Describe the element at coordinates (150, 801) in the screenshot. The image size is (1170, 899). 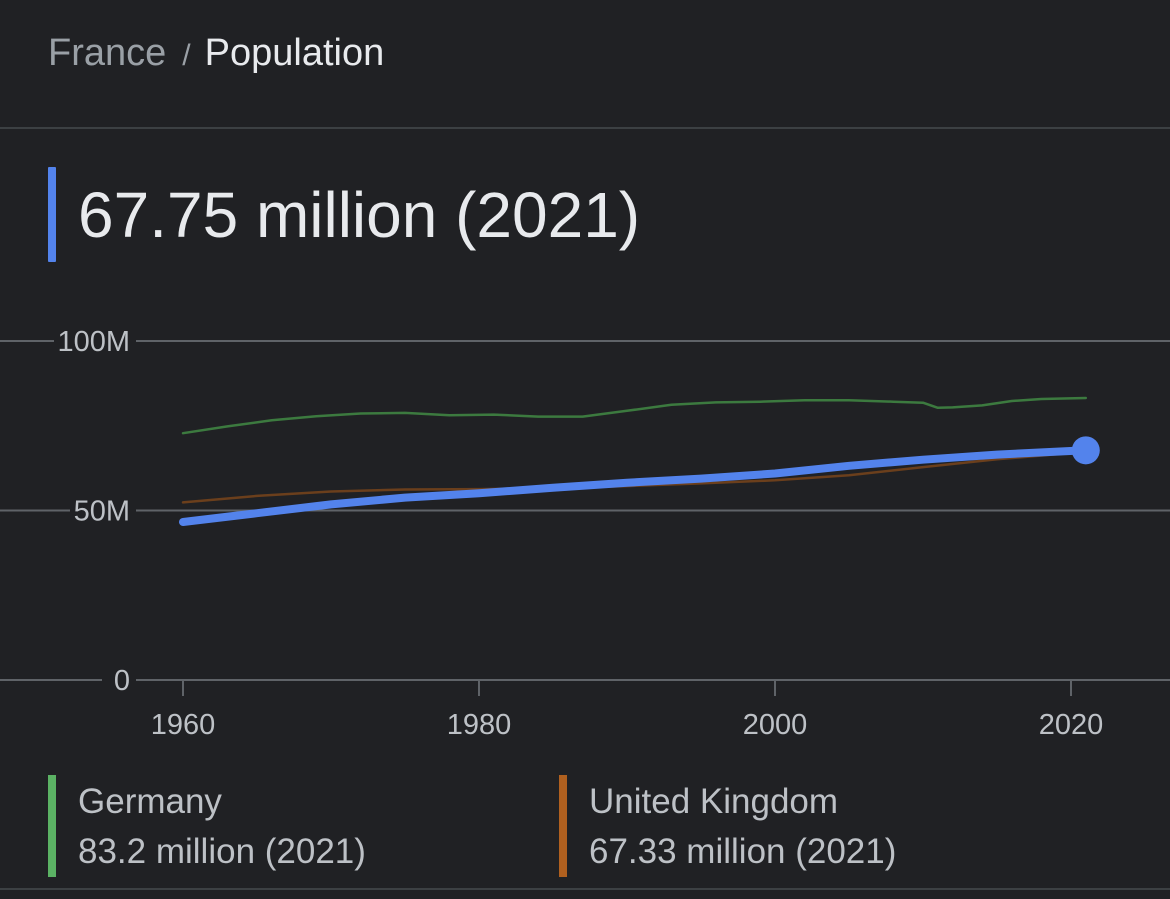
I see `legend-name: Germany` at that location.